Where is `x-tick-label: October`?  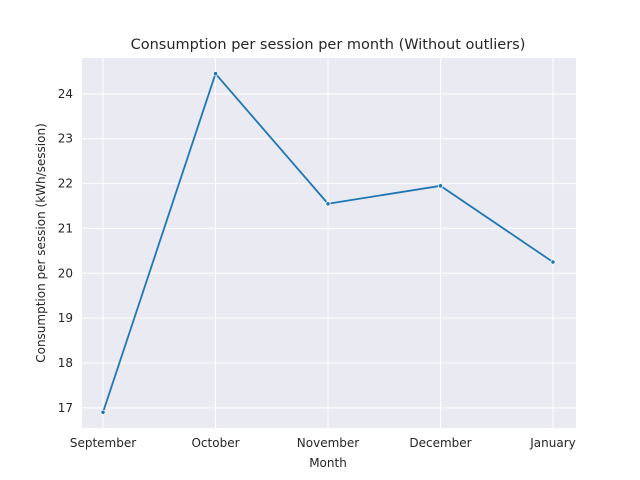
x-tick-label: October is located at coordinates (215, 443).